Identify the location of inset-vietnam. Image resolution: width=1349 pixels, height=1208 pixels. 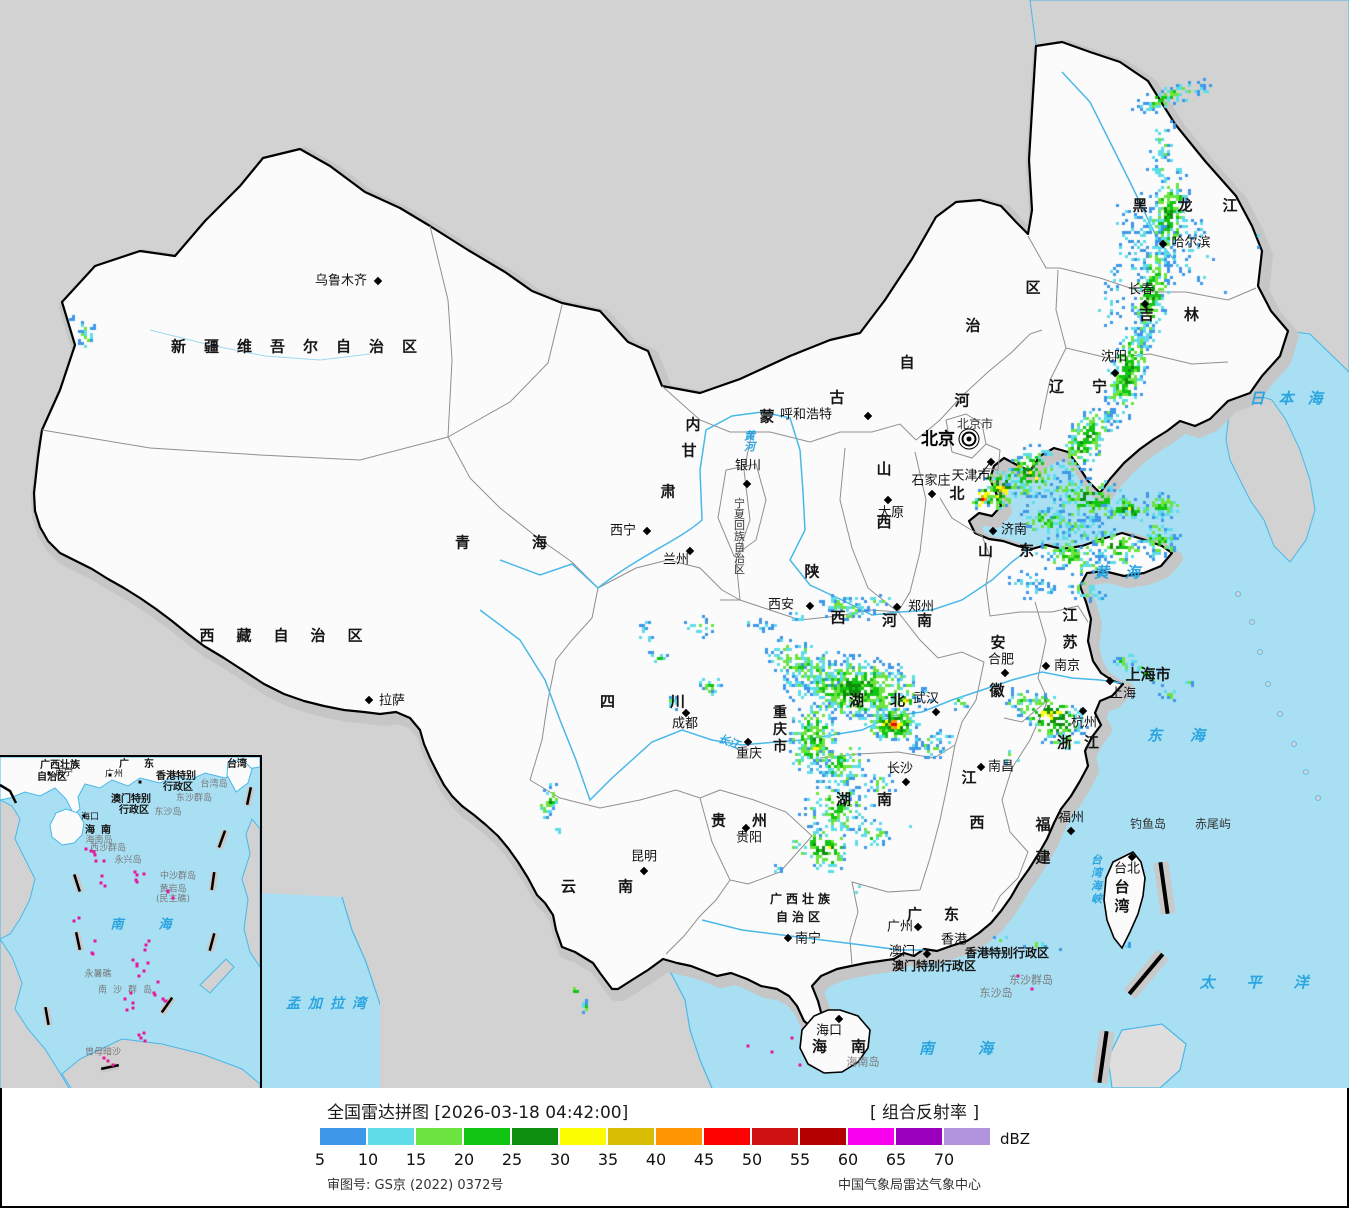
(18, 869).